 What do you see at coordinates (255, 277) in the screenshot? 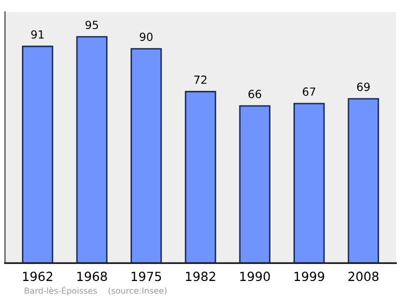
I see `x-tick-label: 1990` at bounding box center [255, 277].